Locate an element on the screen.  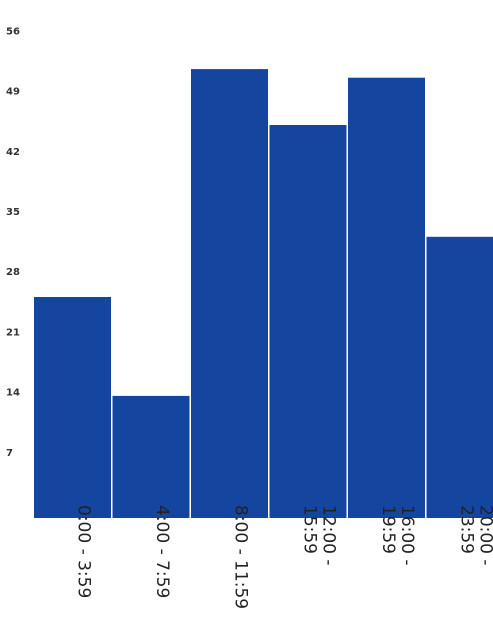
y-tick-label: 7 is located at coordinates (9, 453).